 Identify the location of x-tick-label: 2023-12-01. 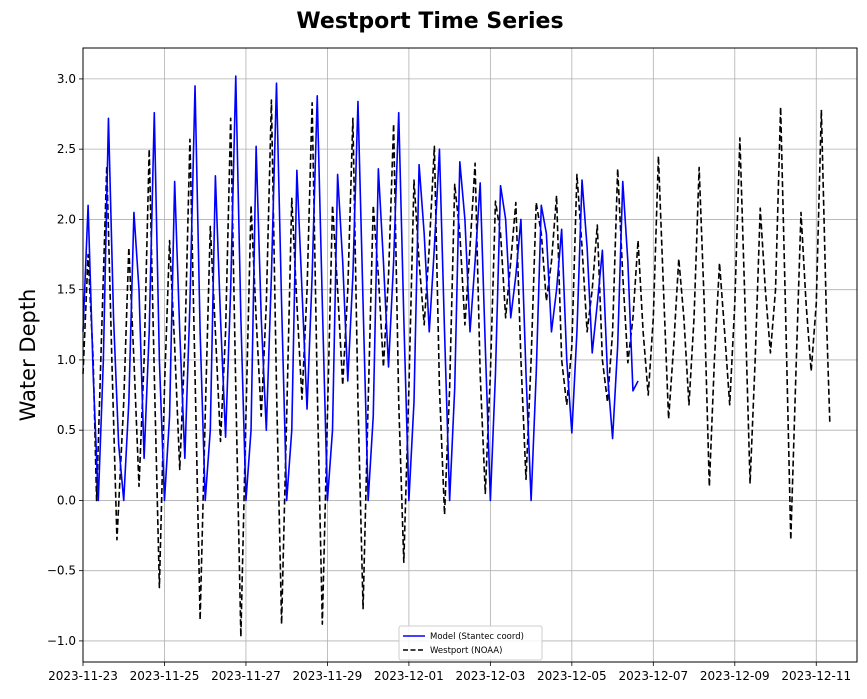
(409, 676).